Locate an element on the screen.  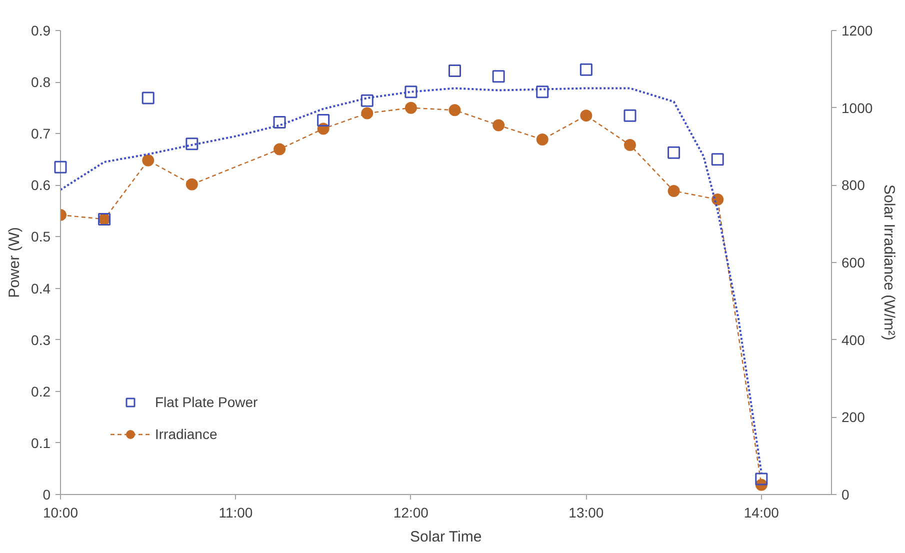
y-tick-label: 0.6 is located at coordinates (41, 185).